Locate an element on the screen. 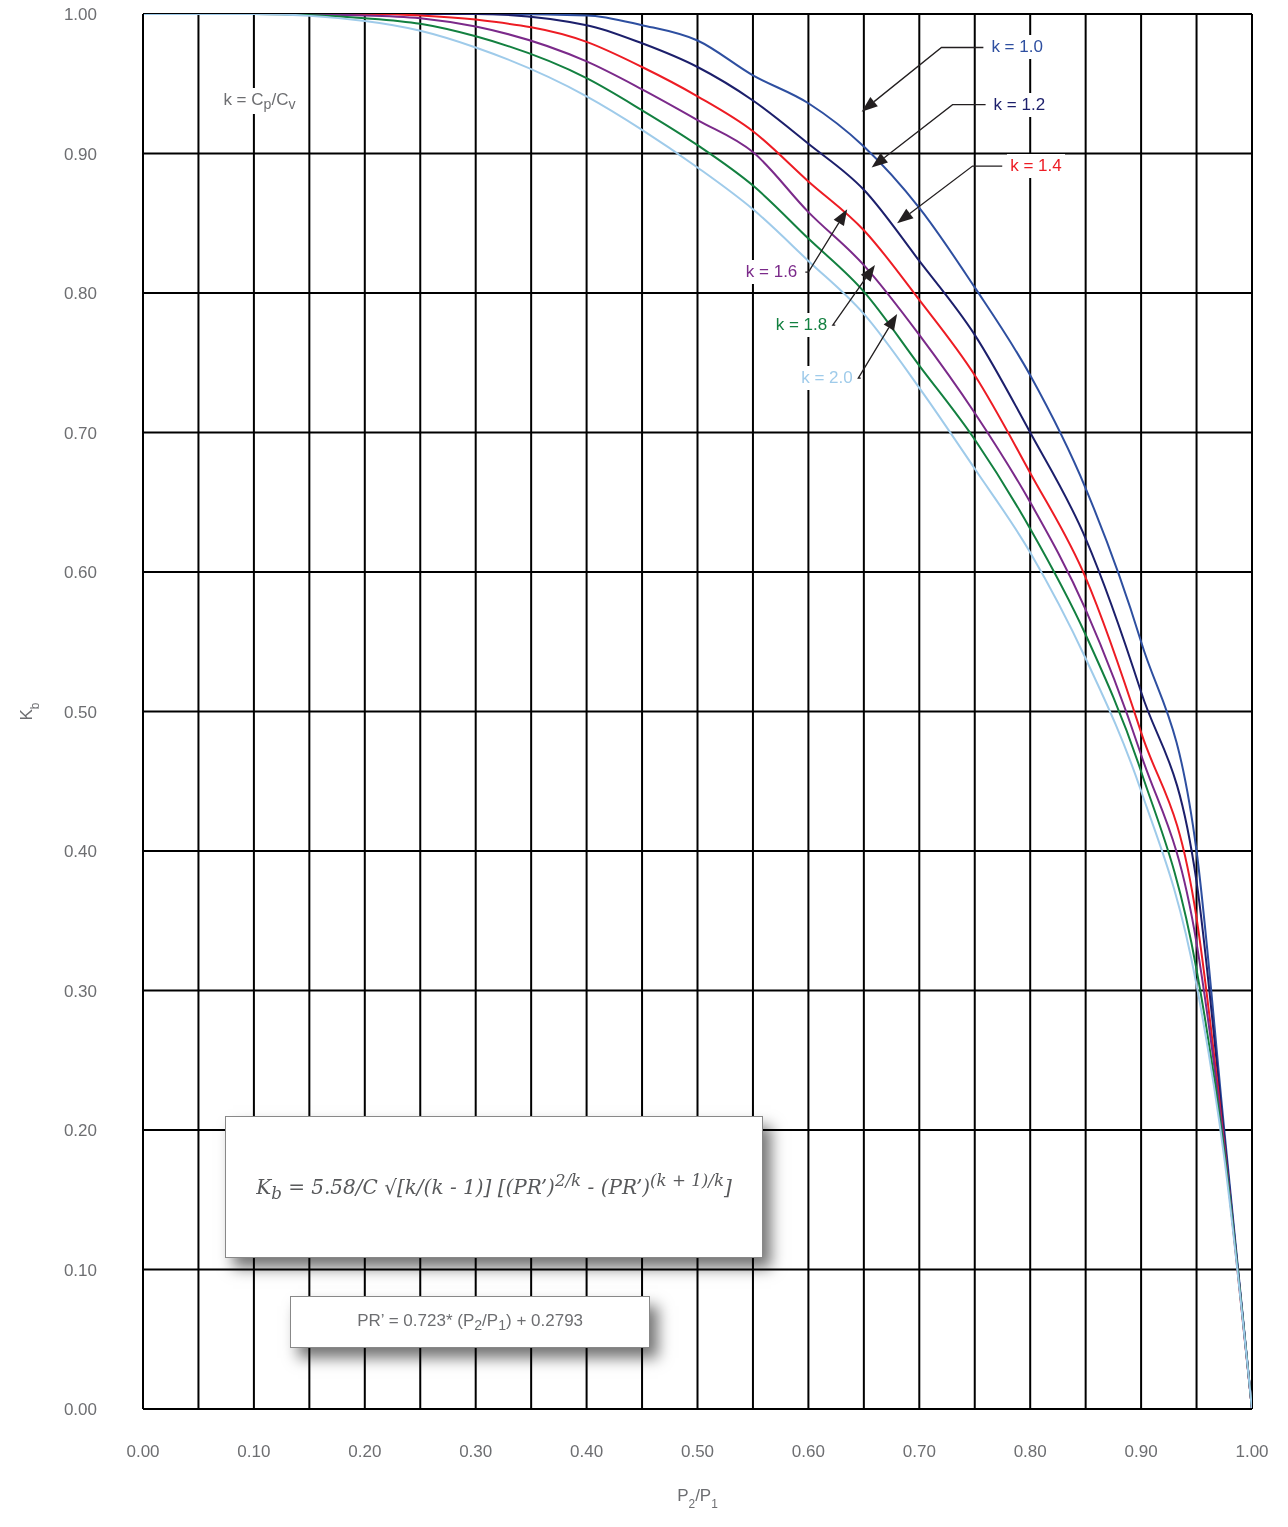  x-axis-title: P$_{2}$/P$_{1}$ is located at coordinates (698, 1498).